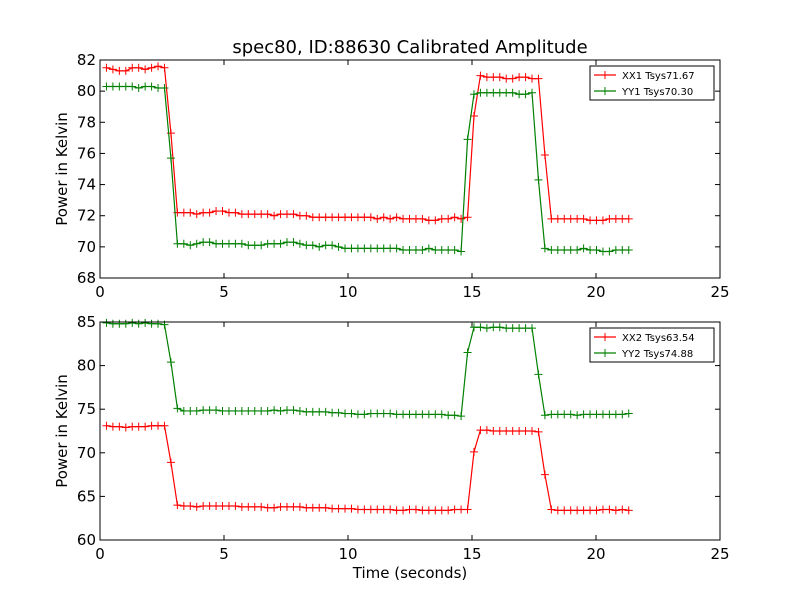 This screenshot has width=800, height=600. I want to click on x-tick-label: 25, so click(719, 554).